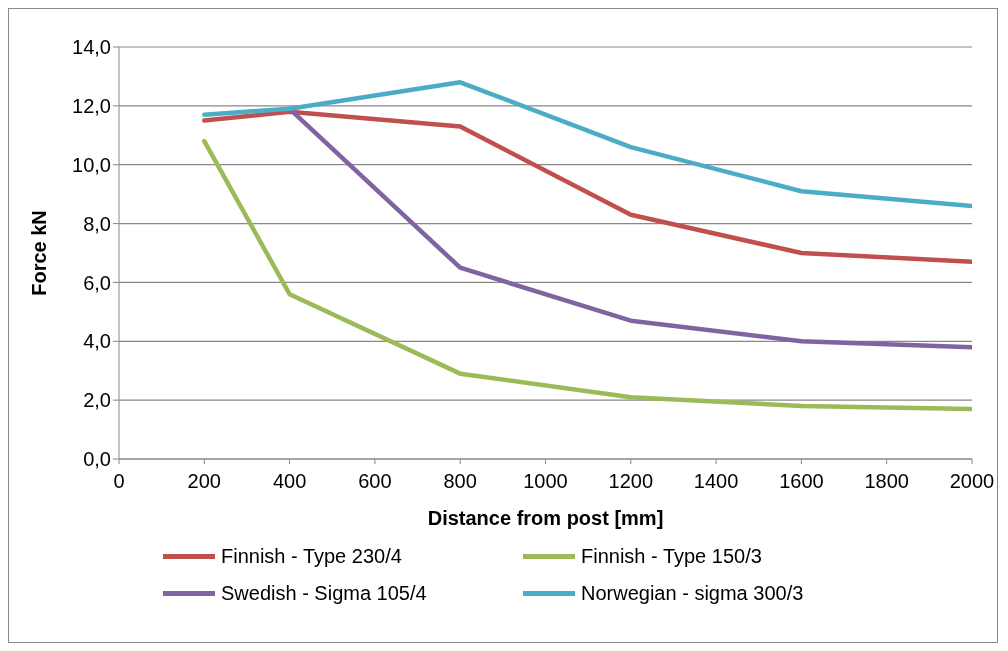  What do you see at coordinates (204, 481) in the screenshot?
I see `x-tick-label: 200` at bounding box center [204, 481].